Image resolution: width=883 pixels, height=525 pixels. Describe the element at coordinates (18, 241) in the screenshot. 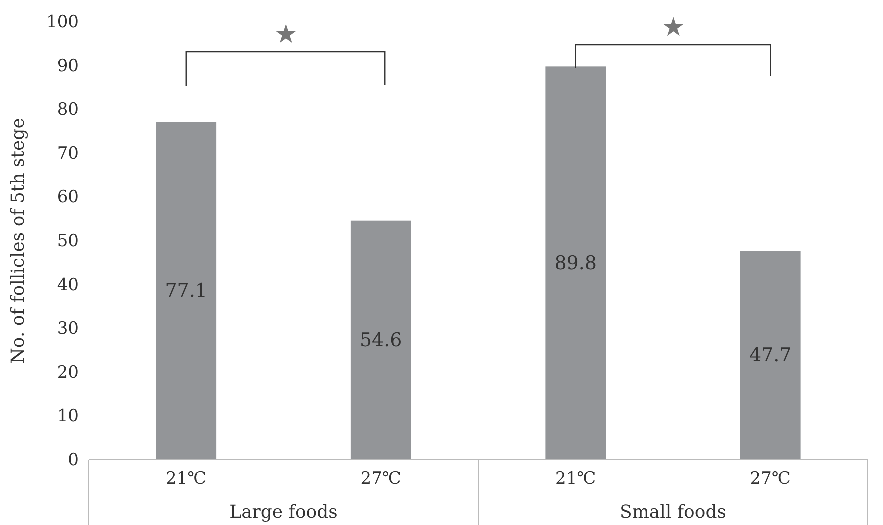

I see `y-axis-title: No. of follicles of 5th stege` at that location.